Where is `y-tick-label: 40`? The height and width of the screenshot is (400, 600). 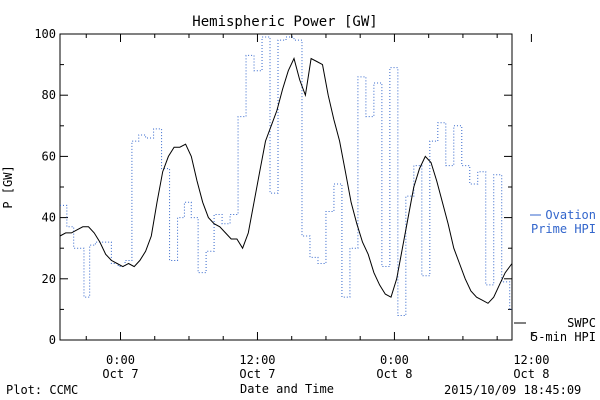 y-tick-label: 40 is located at coordinates (49, 218).